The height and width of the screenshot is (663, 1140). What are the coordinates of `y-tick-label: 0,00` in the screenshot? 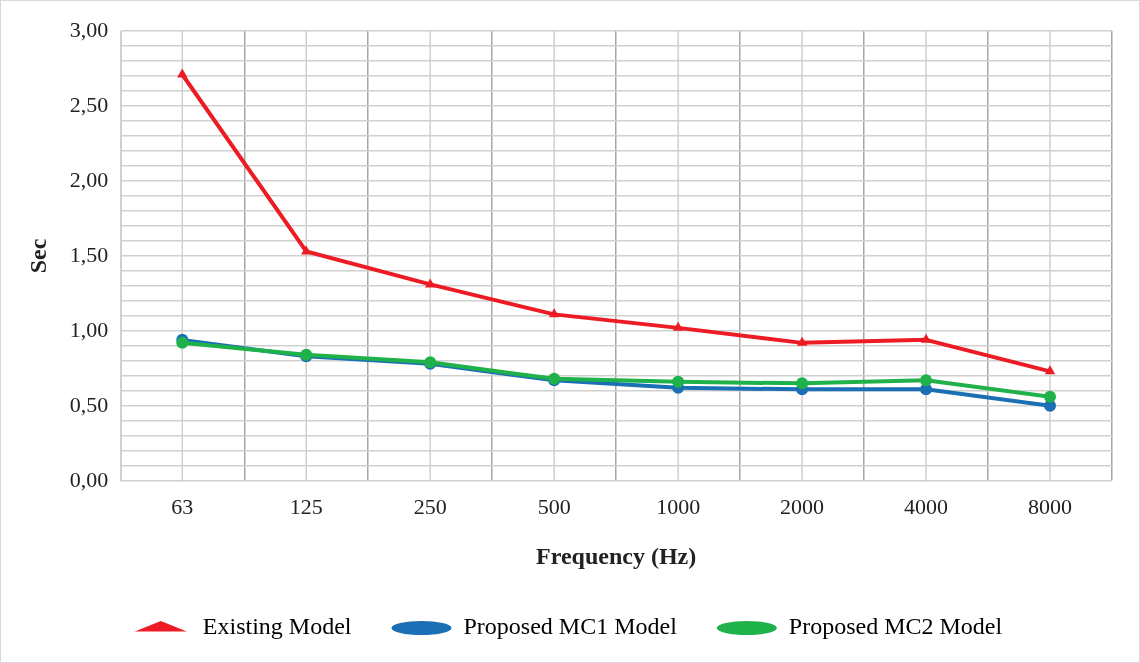 It's located at (89, 479).